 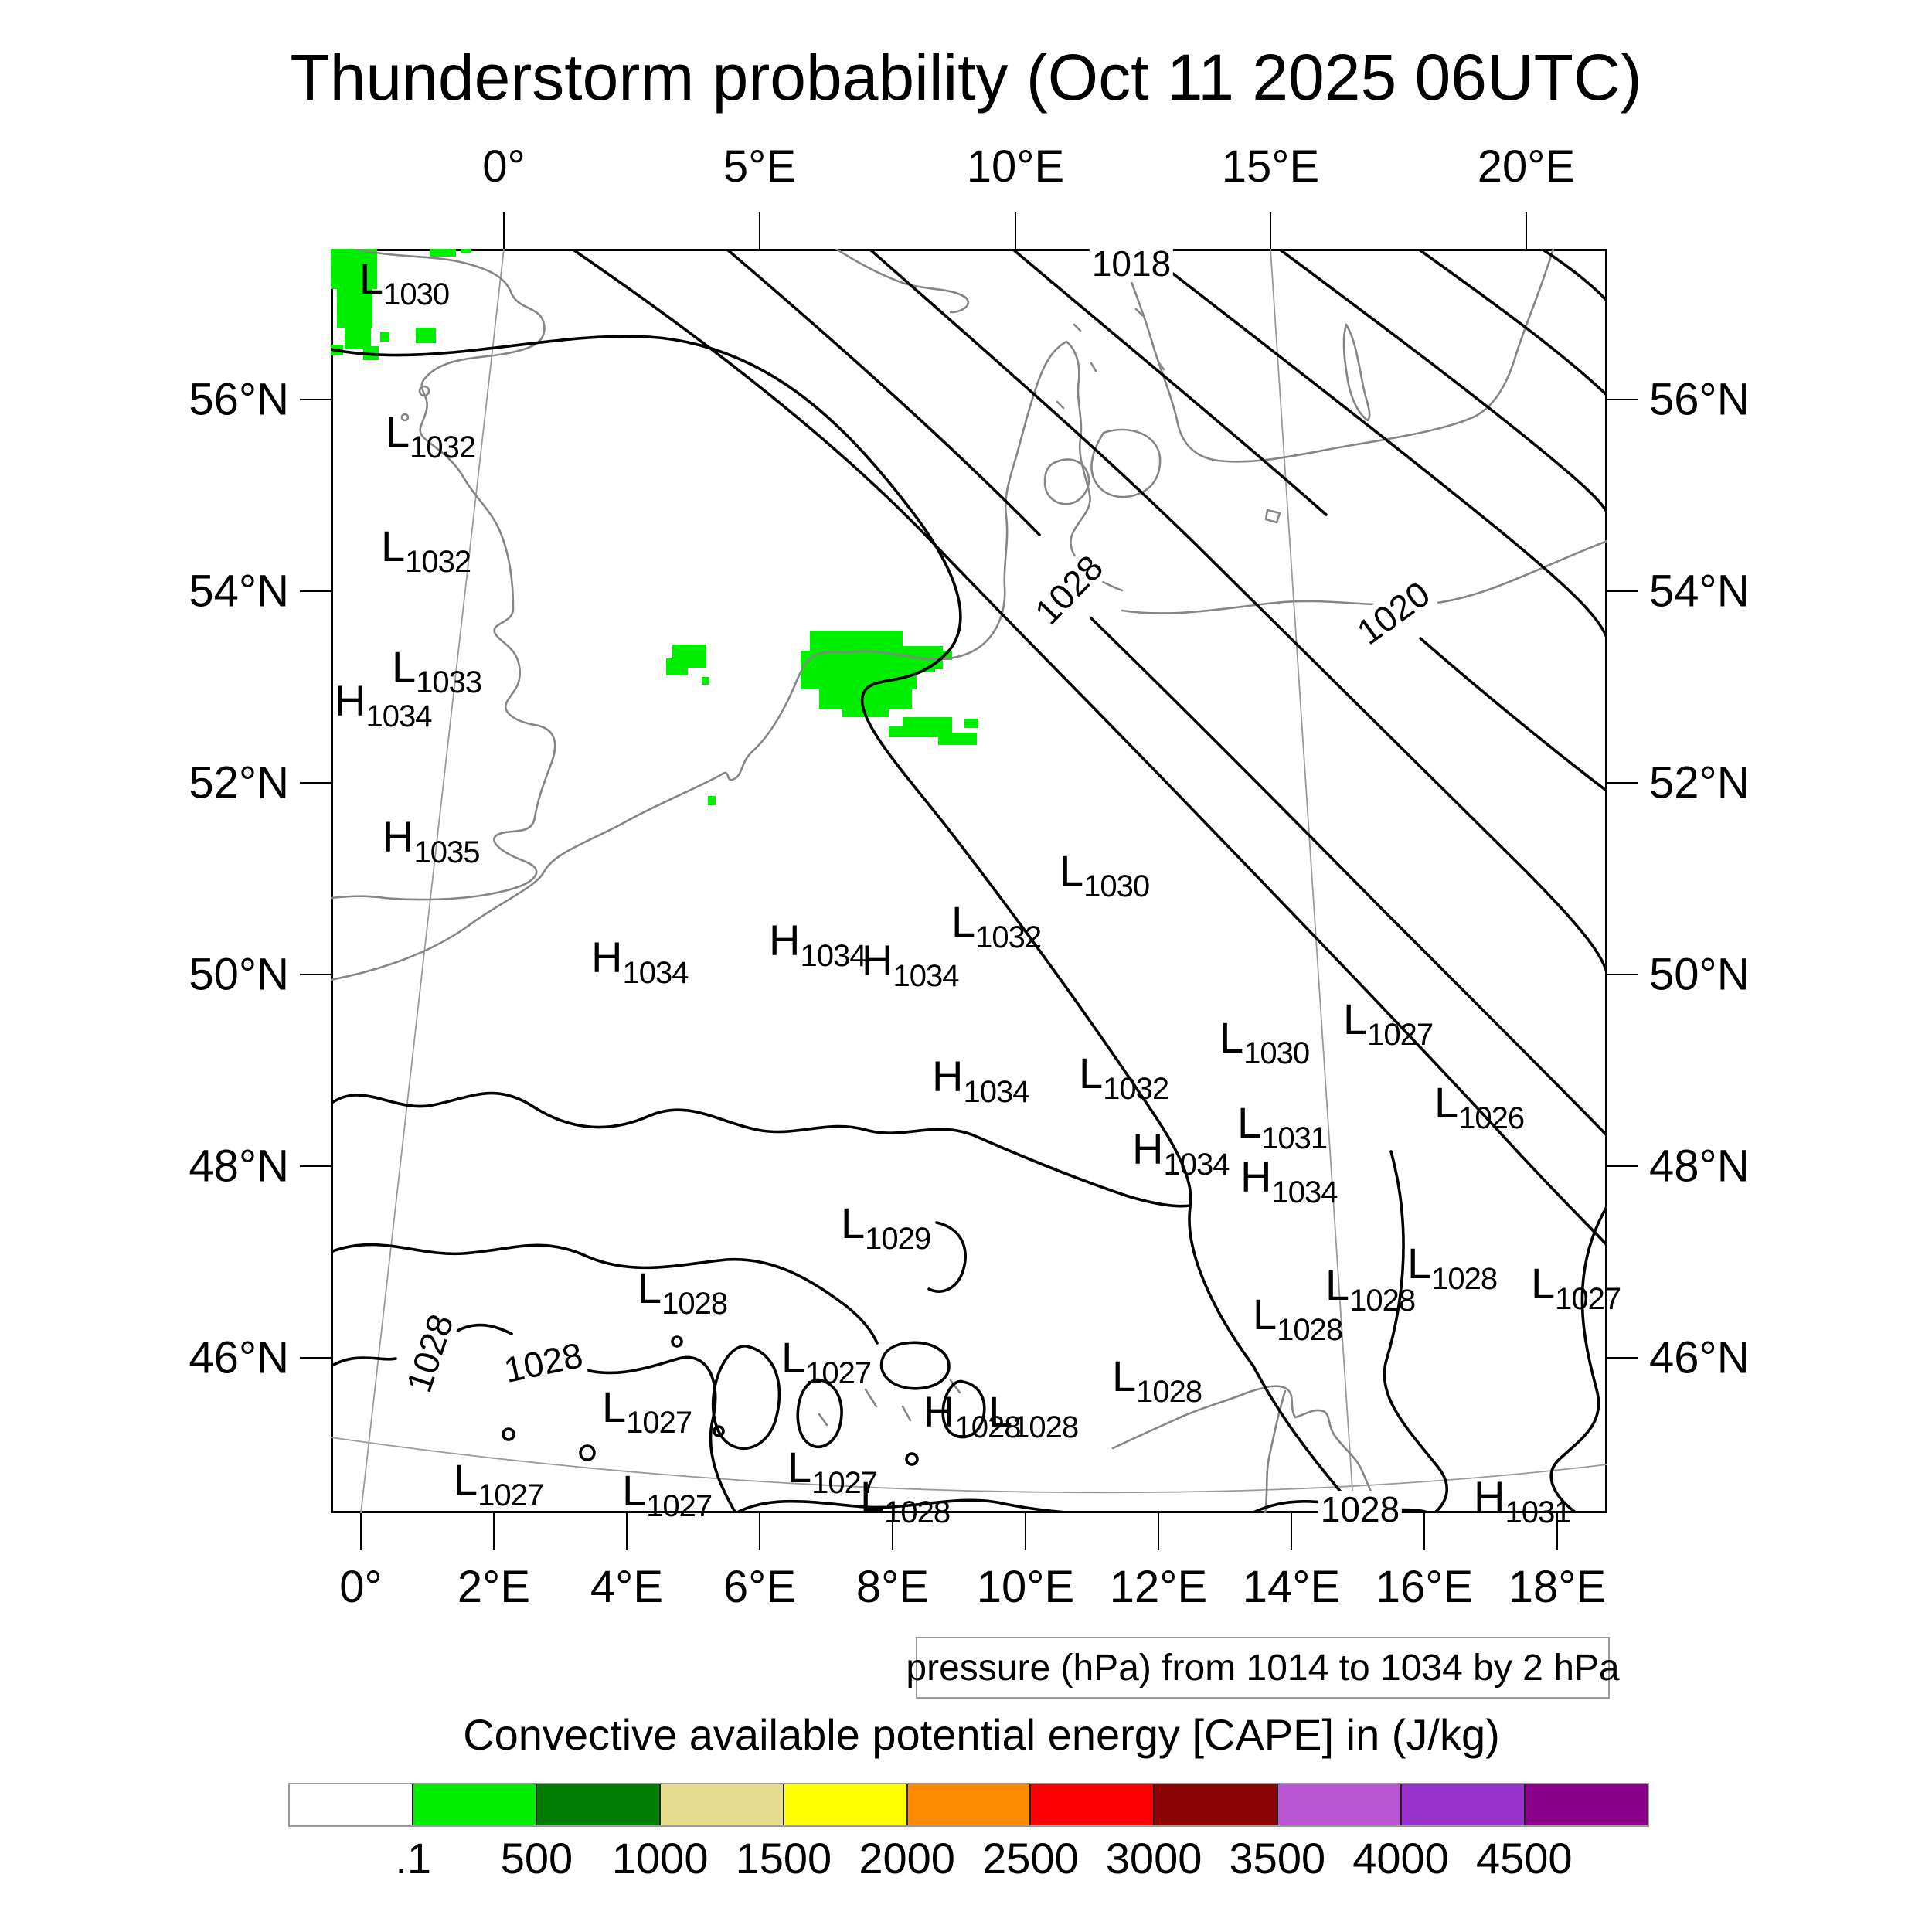 I want to click on axis-label-left: 56°N, so click(x=239, y=400).